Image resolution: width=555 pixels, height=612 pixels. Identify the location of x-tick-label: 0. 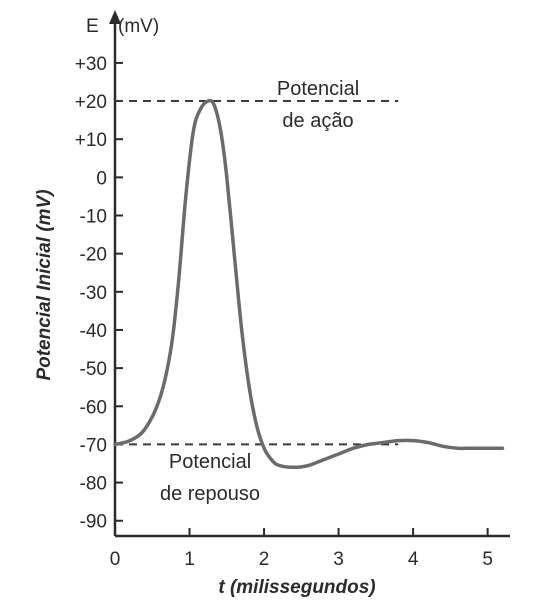
(115, 559).